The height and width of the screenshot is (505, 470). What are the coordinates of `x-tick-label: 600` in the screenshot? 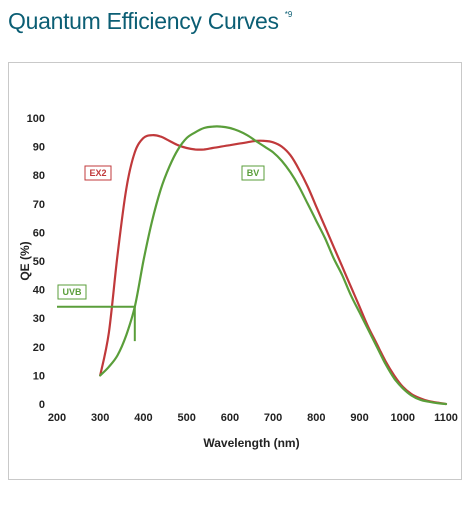 It's located at (230, 418).